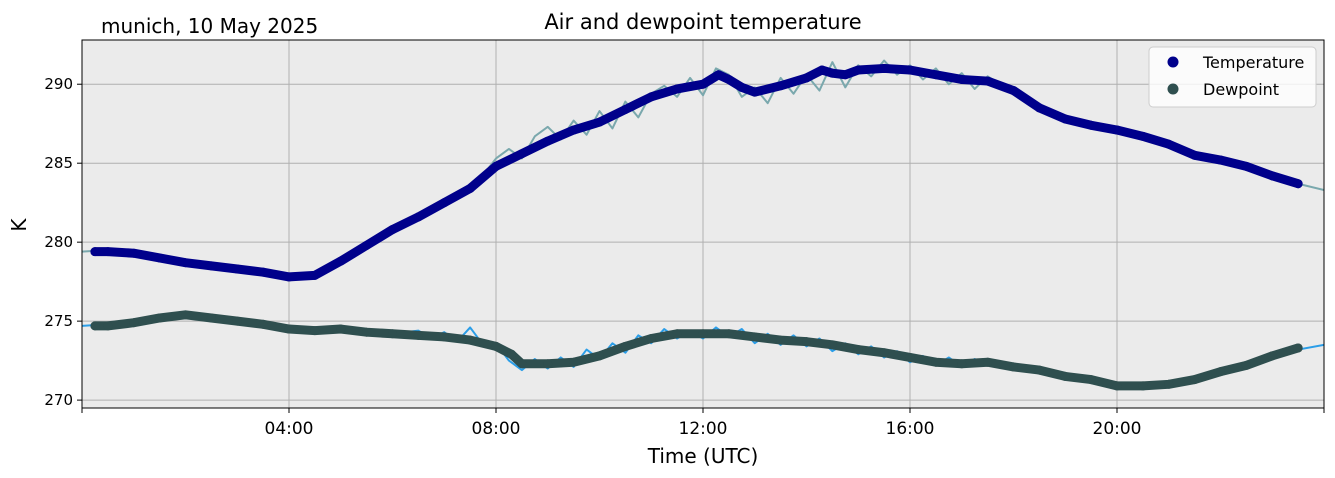 The height and width of the screenshot is (478, 1335). What do you see at coordinates (209, 26) in the screenshot?
I see `location-date-label: munich, 10 May 2025` at bounding box center [209, 26].